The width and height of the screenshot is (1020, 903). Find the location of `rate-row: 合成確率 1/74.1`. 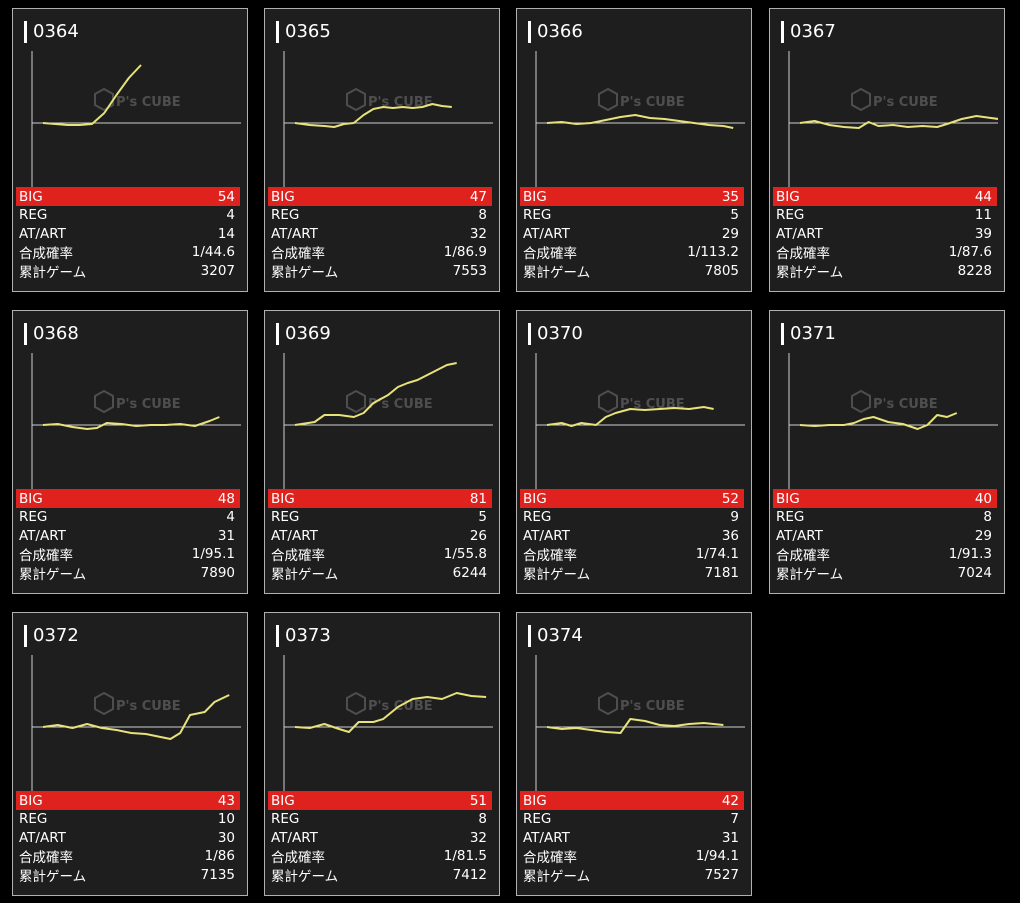

rate-row: 合成確率 1/74.1 is located at coordinates (632, 554).